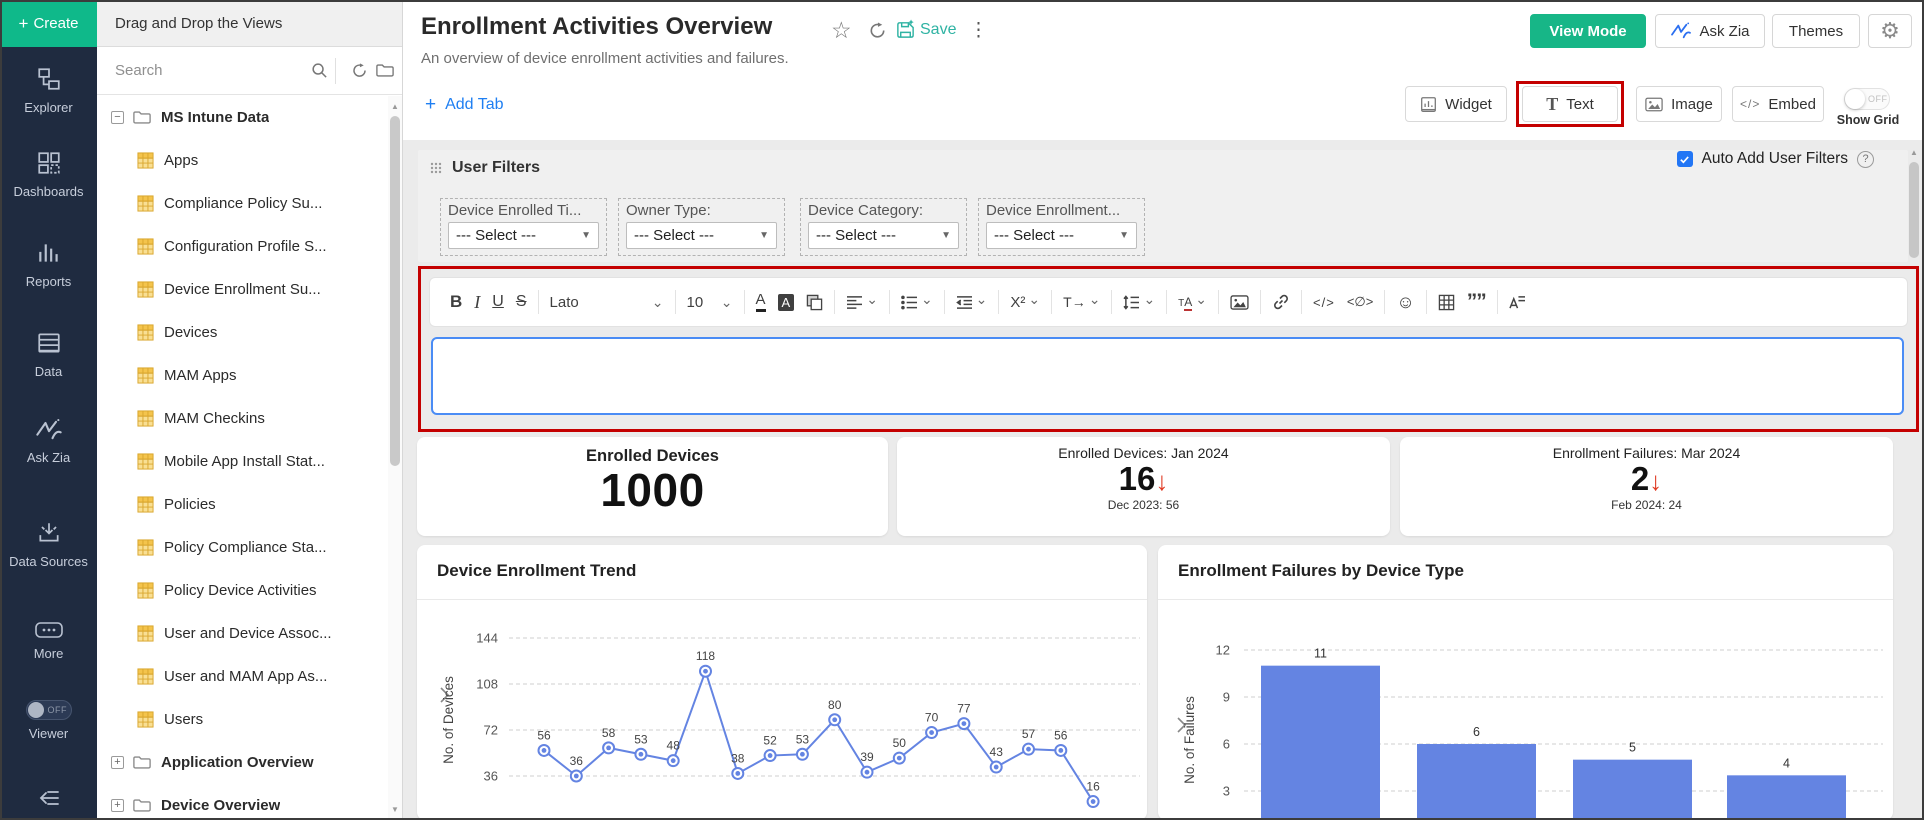  What do you see at coordinates (48, 800) in the screenshot?
I see `collapse-rail-button` at bounding box center [48, 800].